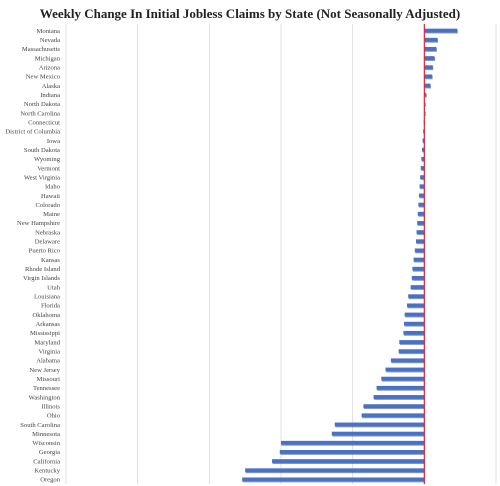  What do you see at coordinates (46, 434) in the screenshot?
I see `category-label: Minnesota` at bounding box center [46, 434].